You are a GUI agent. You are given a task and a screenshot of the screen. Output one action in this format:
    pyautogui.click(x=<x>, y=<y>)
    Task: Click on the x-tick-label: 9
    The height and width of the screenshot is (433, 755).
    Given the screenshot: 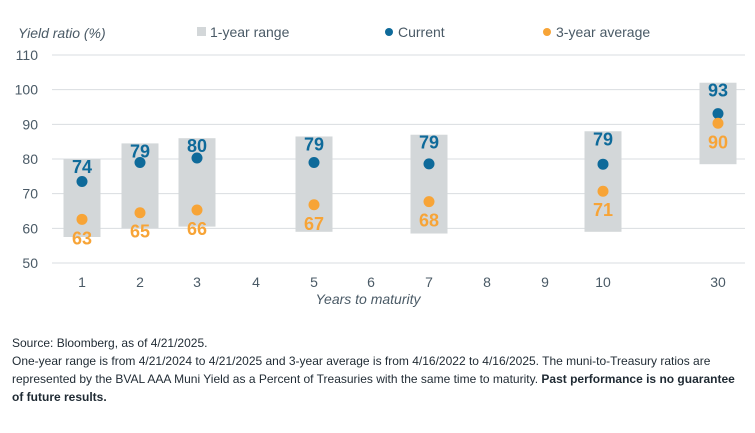 What is the action you would take?
    pyautogui.click(x=545, y=282)
    